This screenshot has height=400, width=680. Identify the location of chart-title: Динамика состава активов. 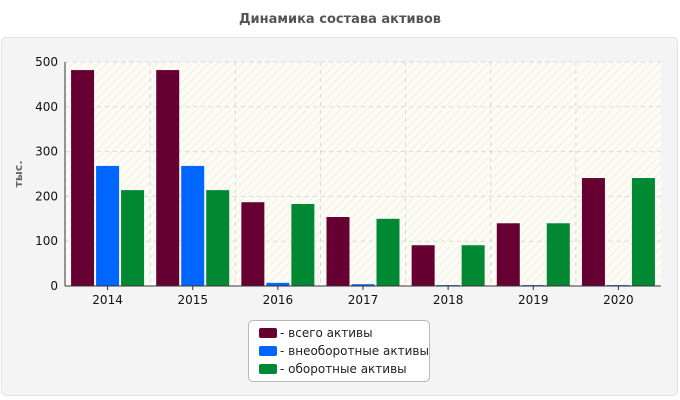
(340, 19).